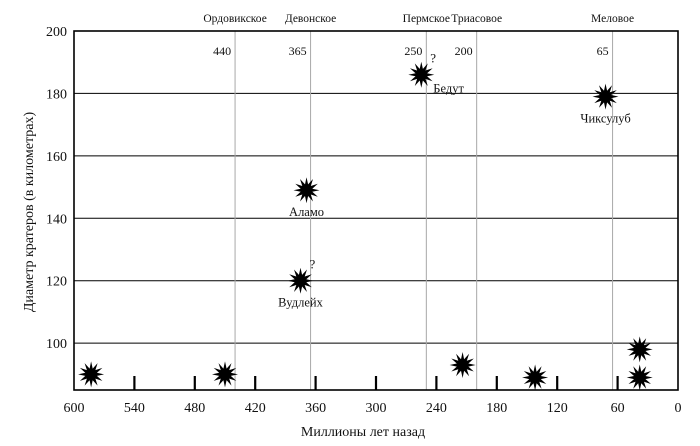 The image size is (700, 446). What do you see at coordinates (464, 51) in the screenshot?
I see `extinction-age: 200` at bounding box center [464, 51].